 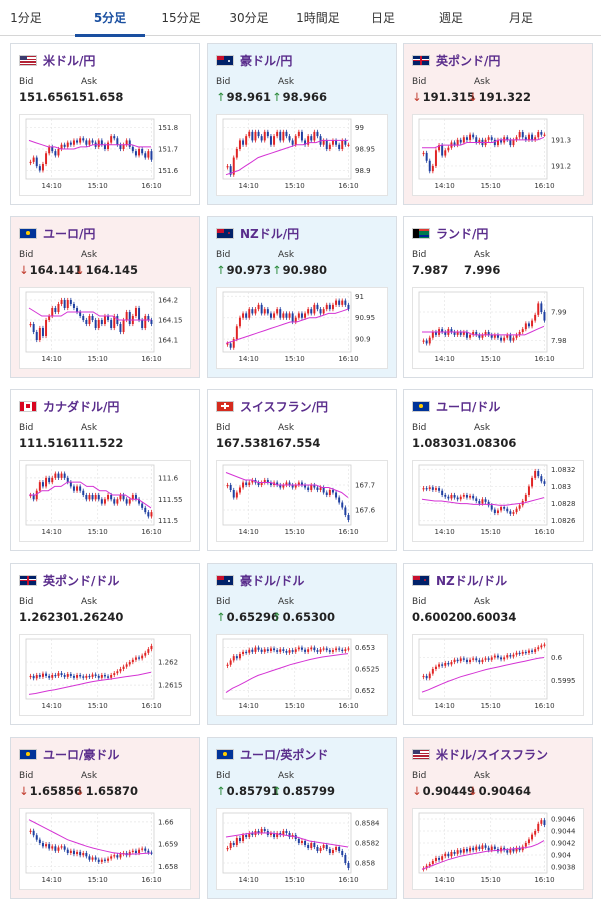 What do you see at coordinates (450, 18) in the screenshot?
I see `tab-7: 週足` at bounding box center [450, 18].